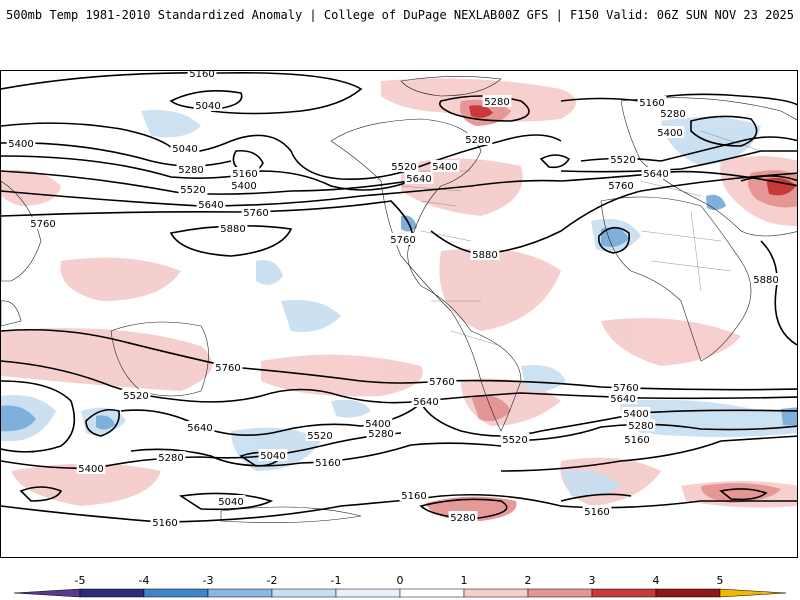 This screenshot has width=800, height=600. I want to click on colorbar: -5 -4 -3 -2 -1 0 1 2 3 4 5, so click(400, 586).